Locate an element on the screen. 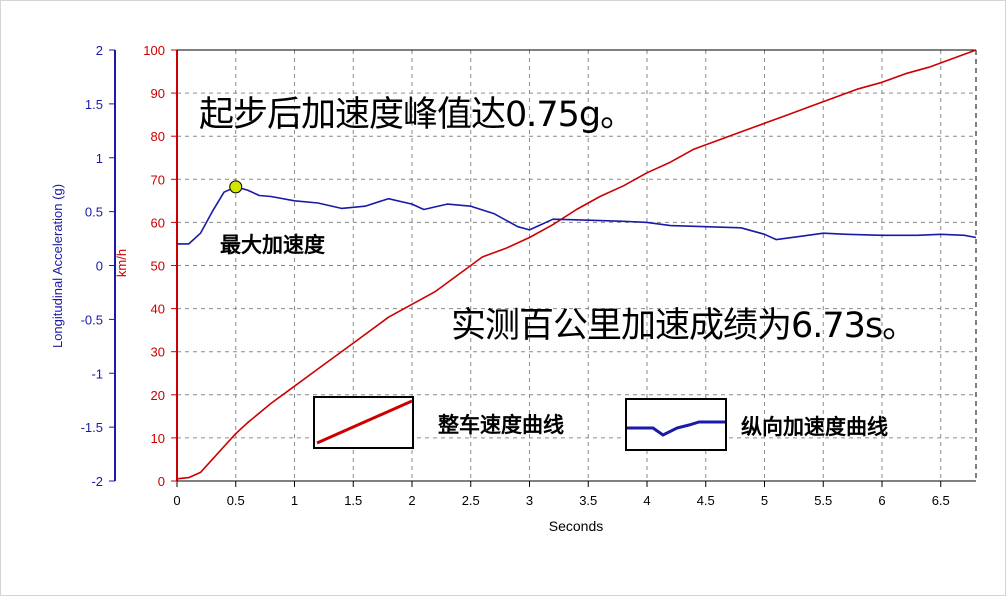 This screenshot has height=602, width=1006. right-y-axis-label: km/h is located at coordinates (121, 263).